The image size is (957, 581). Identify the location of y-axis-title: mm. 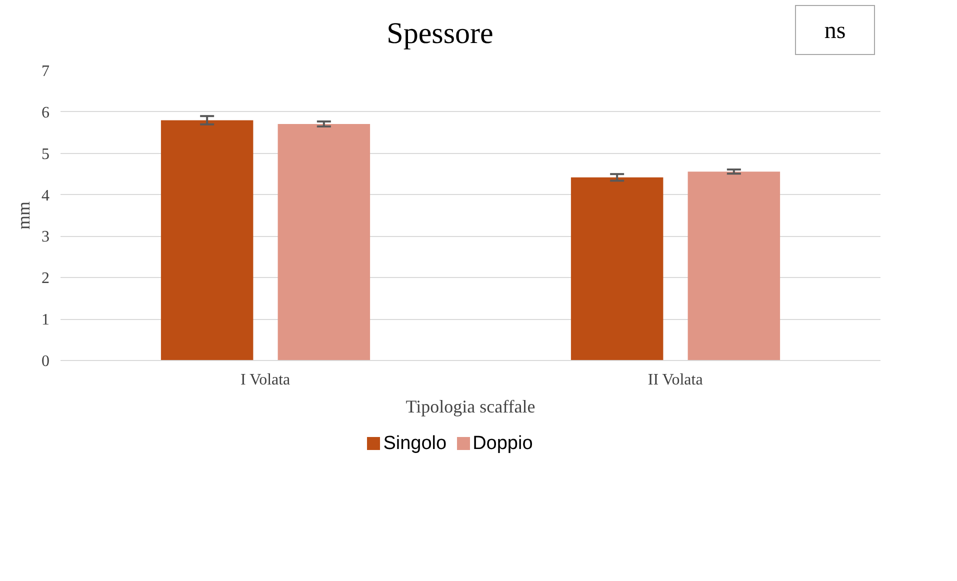
(24, 215).